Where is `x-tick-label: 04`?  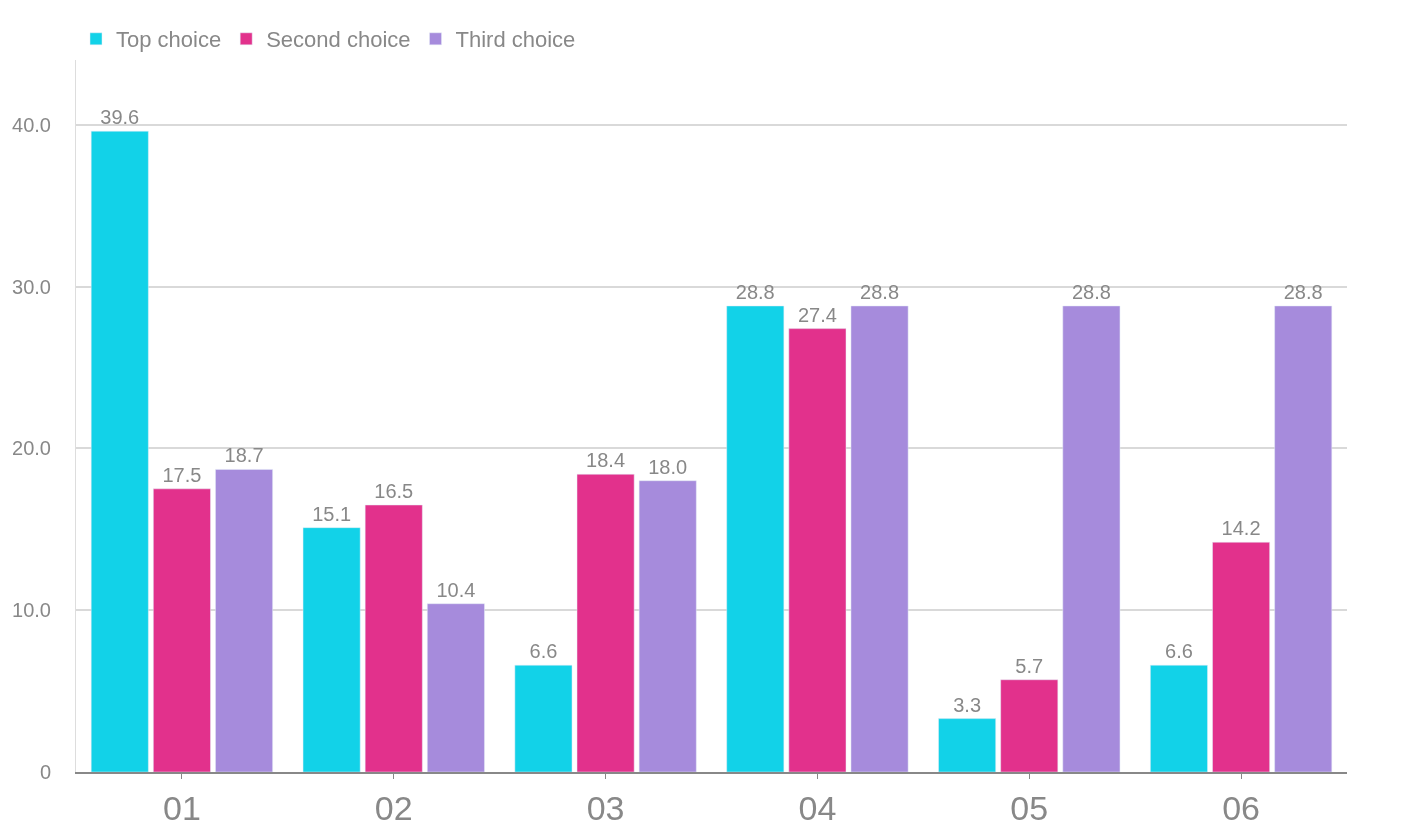 x-tick-label: 04 is located at coordinates (817, 807).